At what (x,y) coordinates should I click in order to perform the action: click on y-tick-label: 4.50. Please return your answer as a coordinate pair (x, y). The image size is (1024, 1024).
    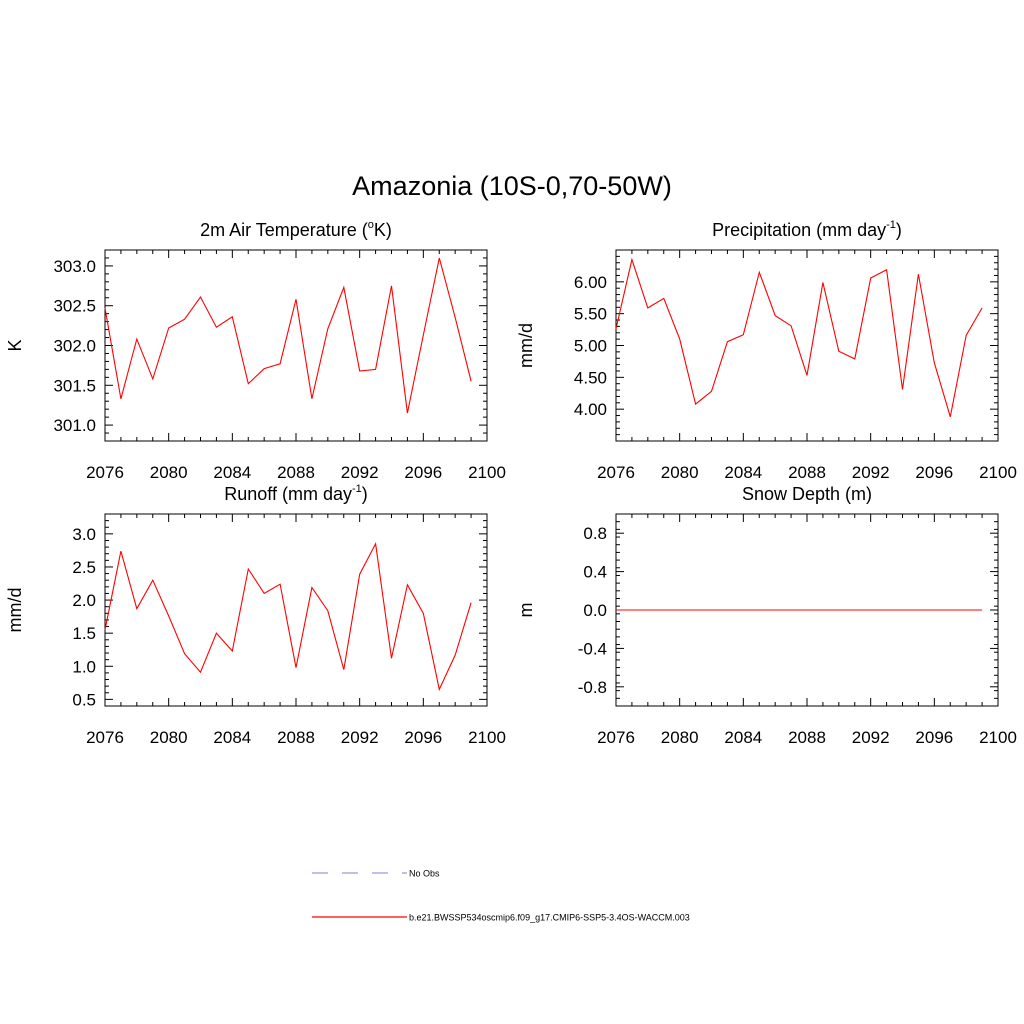
    Looking at the image, I should click on (590, 377).